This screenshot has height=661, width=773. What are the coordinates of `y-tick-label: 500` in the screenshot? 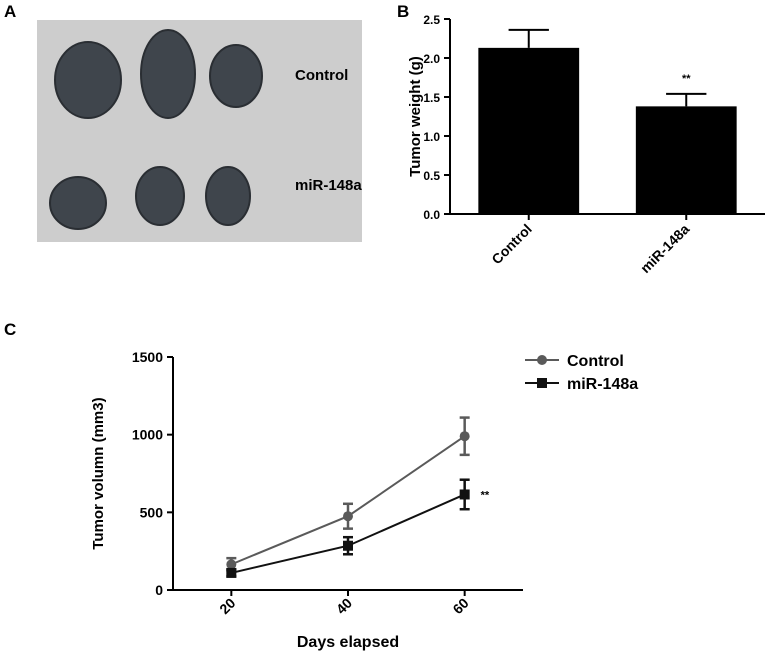 It's located at (152, 512).